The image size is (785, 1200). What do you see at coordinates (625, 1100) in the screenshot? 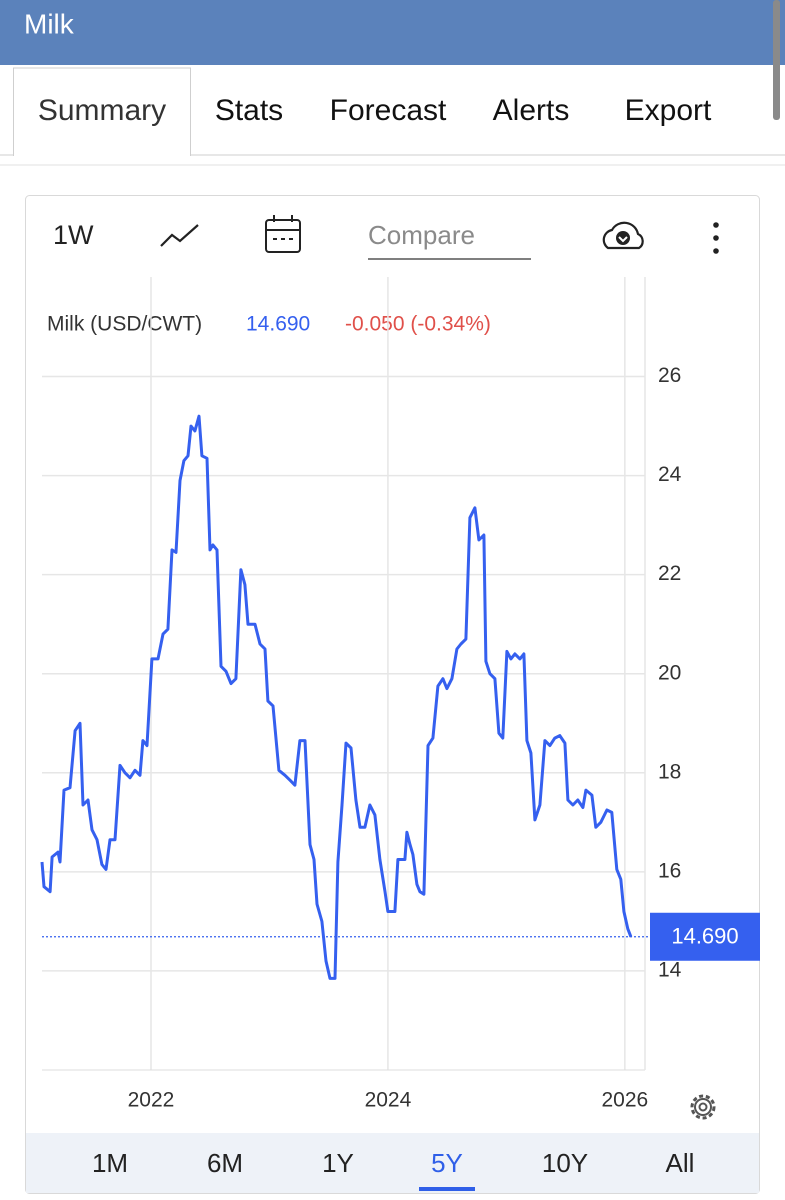
I see `x-tick-label: 2026` at bounding box center [625, 1100].